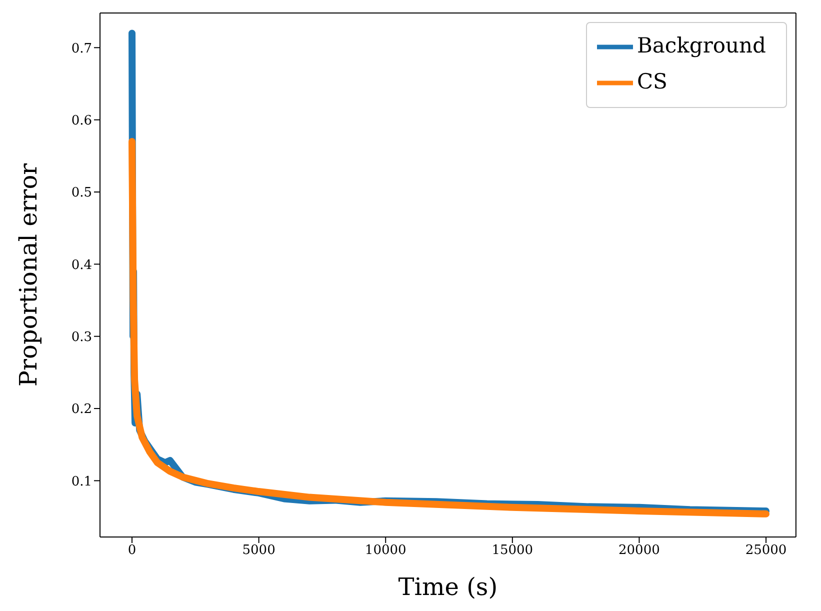 The image size is (821, 611). I want to click on y-tick-label: 0.4, so click(81, 265).